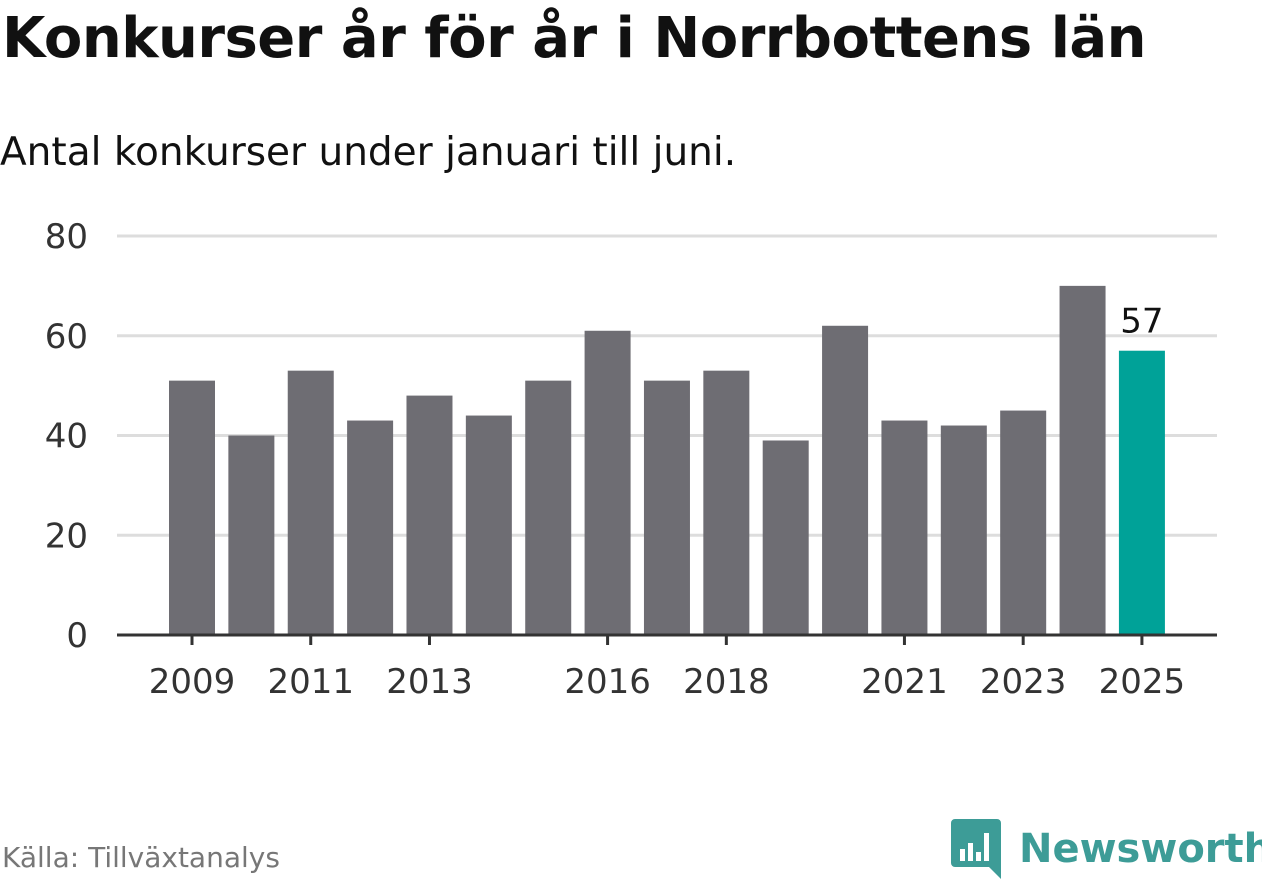  Describe the element at coordinates (726, 502) in the screenshot. I see `bar-2018` at that location.